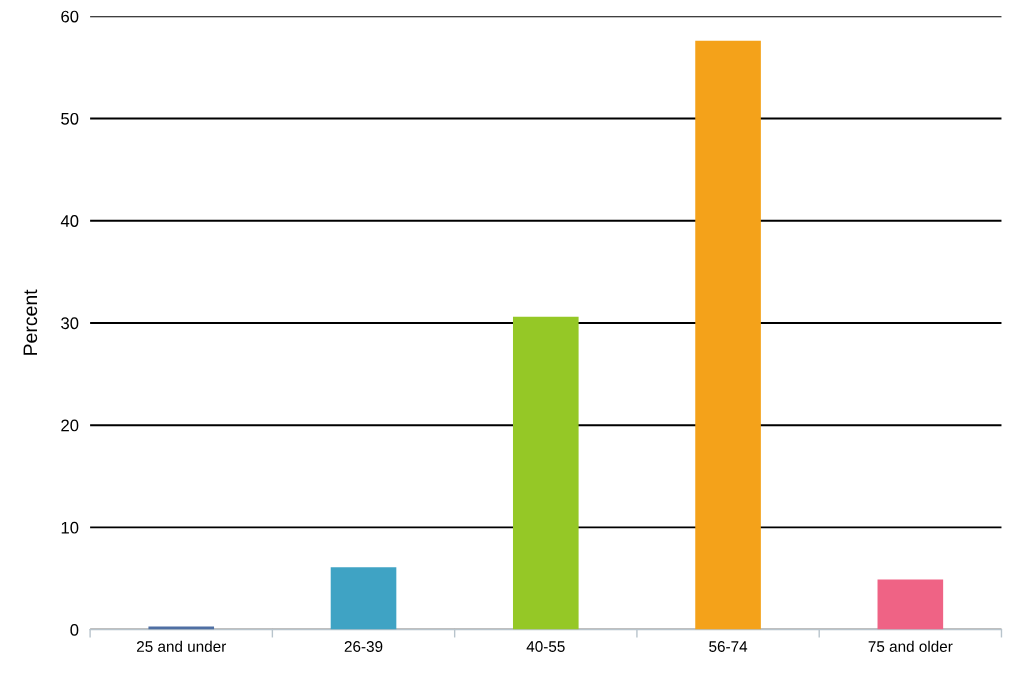 This screenshot has width=1024, height=677. Describe the element at coordinates (182, 646) in the screenshot. I see `x-tick-label: 25 and under` at that location.